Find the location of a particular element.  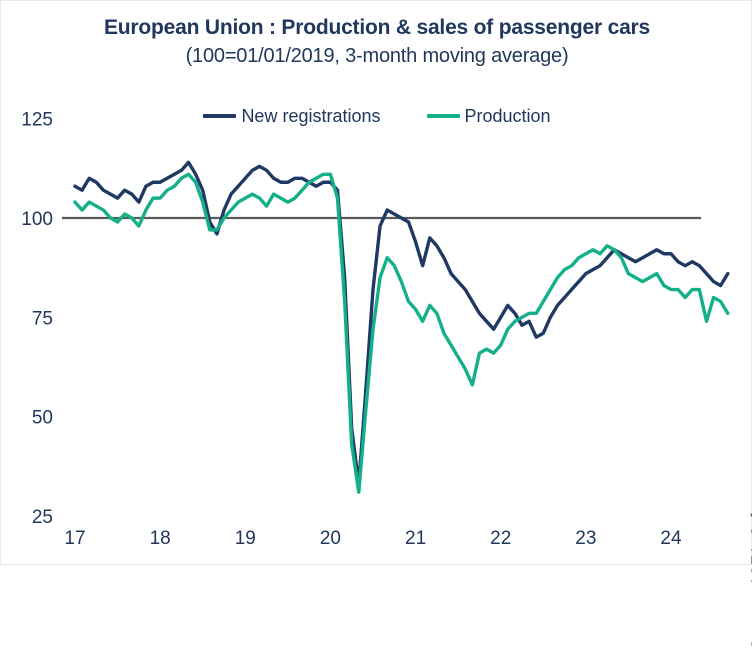

legend-label-production: Production is located at coordinates (507, 116).